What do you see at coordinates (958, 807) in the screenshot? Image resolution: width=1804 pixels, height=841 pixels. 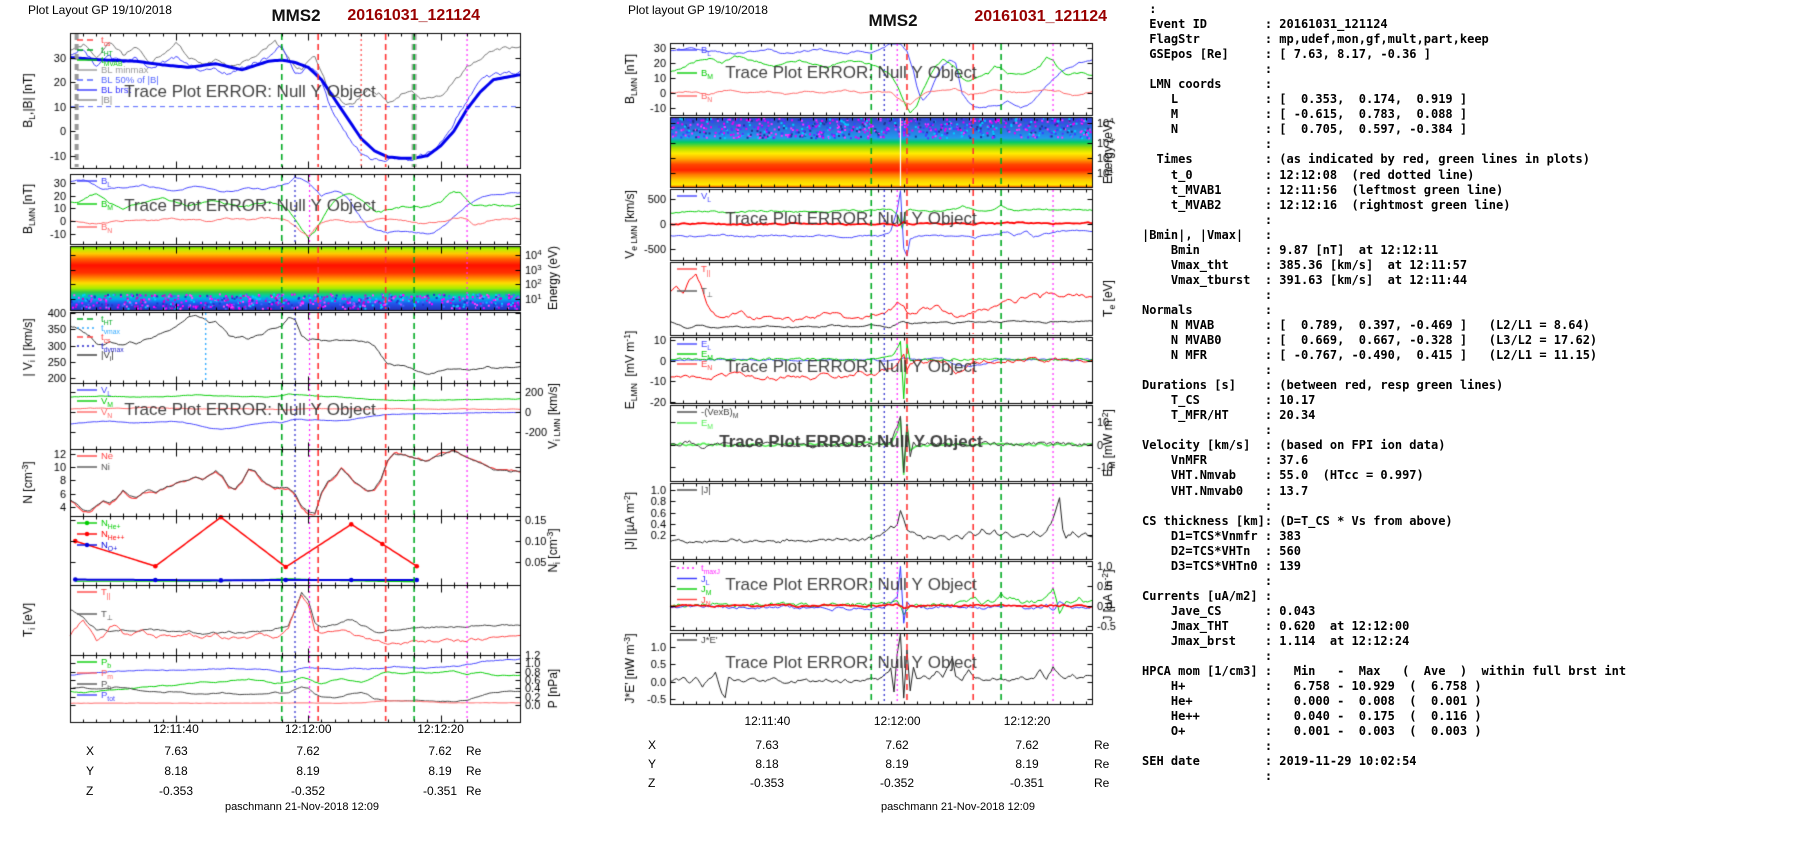 I see `credit-footer-middle: paschmann 21-Nov-2018 12:09` at bounding box center [958, 807].